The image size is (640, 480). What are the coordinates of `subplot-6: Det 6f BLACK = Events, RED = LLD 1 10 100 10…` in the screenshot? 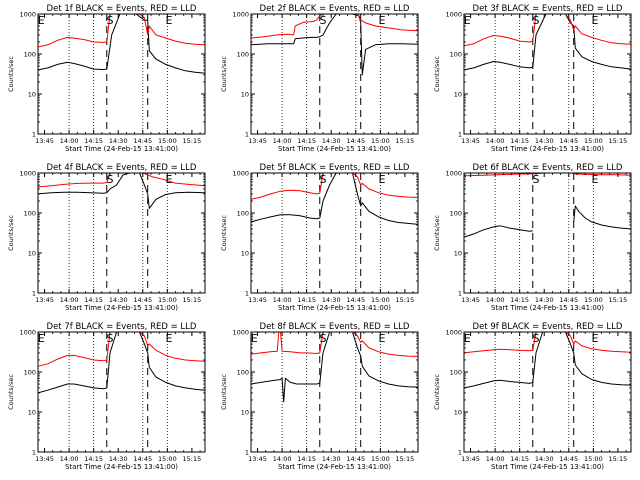 It's located at (532, 237).